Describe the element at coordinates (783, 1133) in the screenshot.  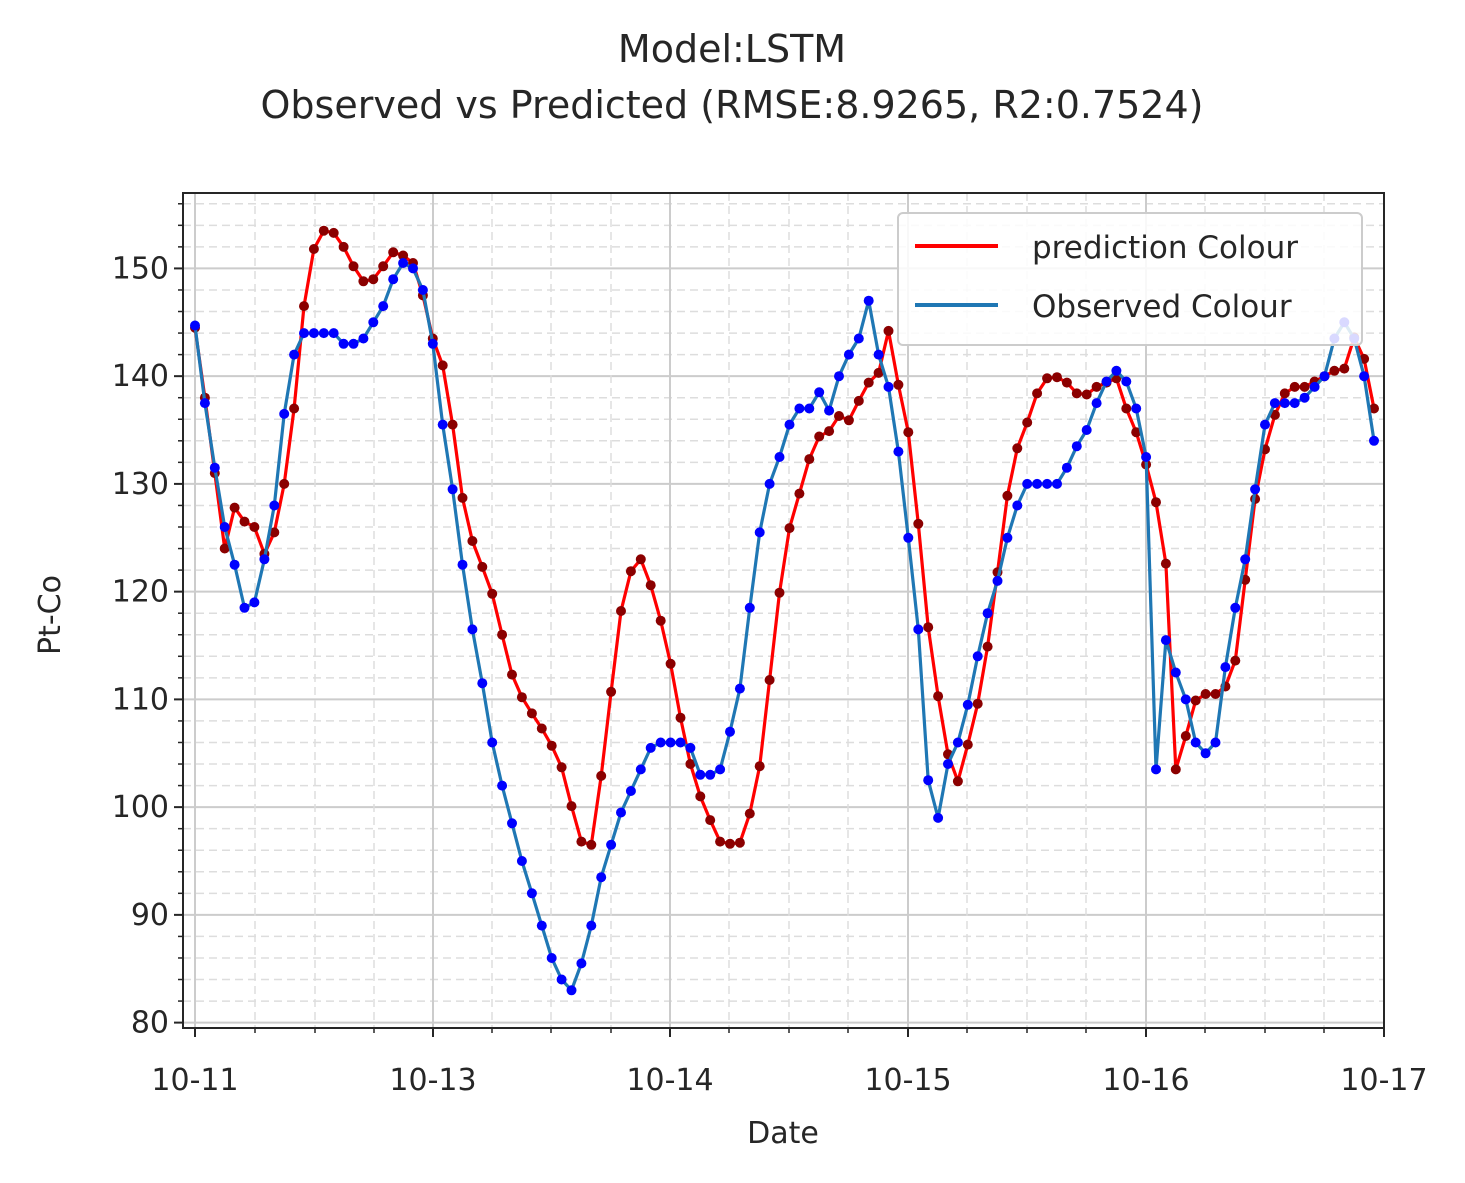
I see `x-axis-label: Date` at that location.